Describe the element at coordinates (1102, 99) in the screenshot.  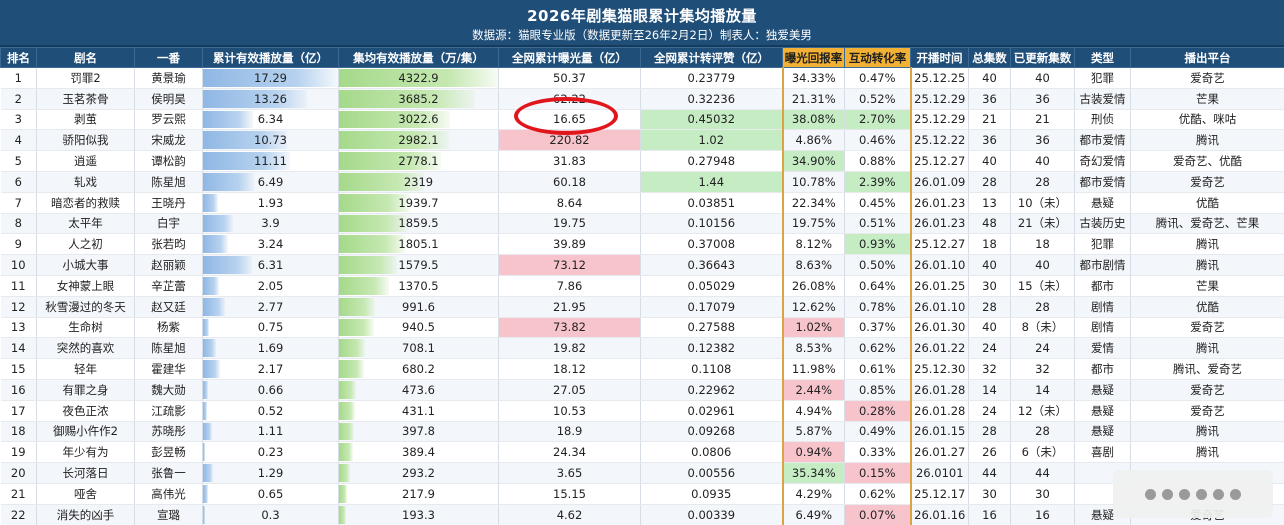
I see `cell-genre: 古装爱情` at that location.